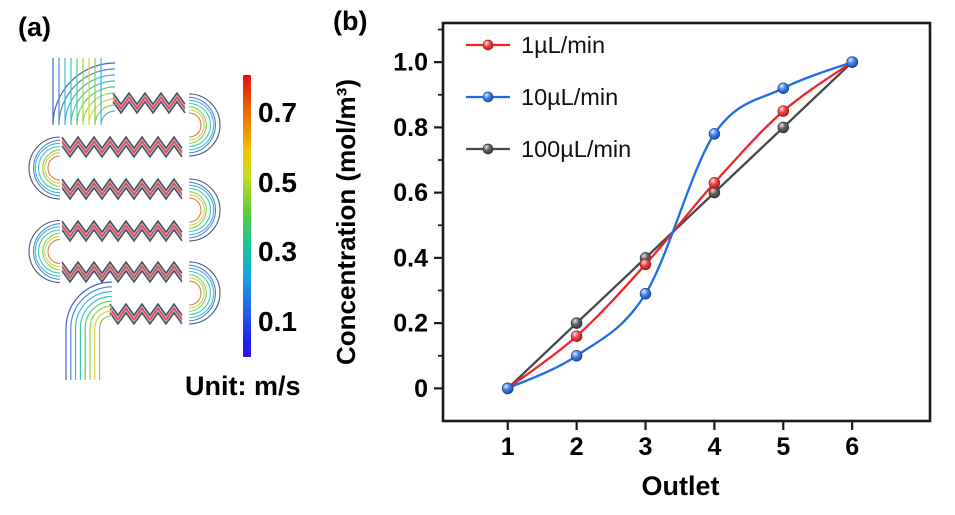  I want to click on legend-item-0: 1µL/min, so click(535, 45).